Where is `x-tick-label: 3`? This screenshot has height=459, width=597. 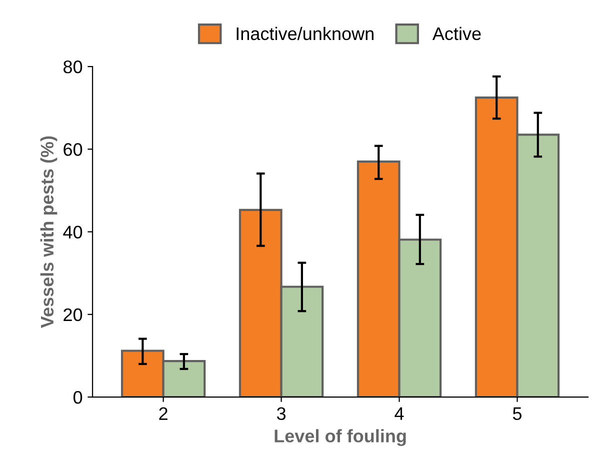 x-tick-label: 3 is located at coordinates (281, 413).